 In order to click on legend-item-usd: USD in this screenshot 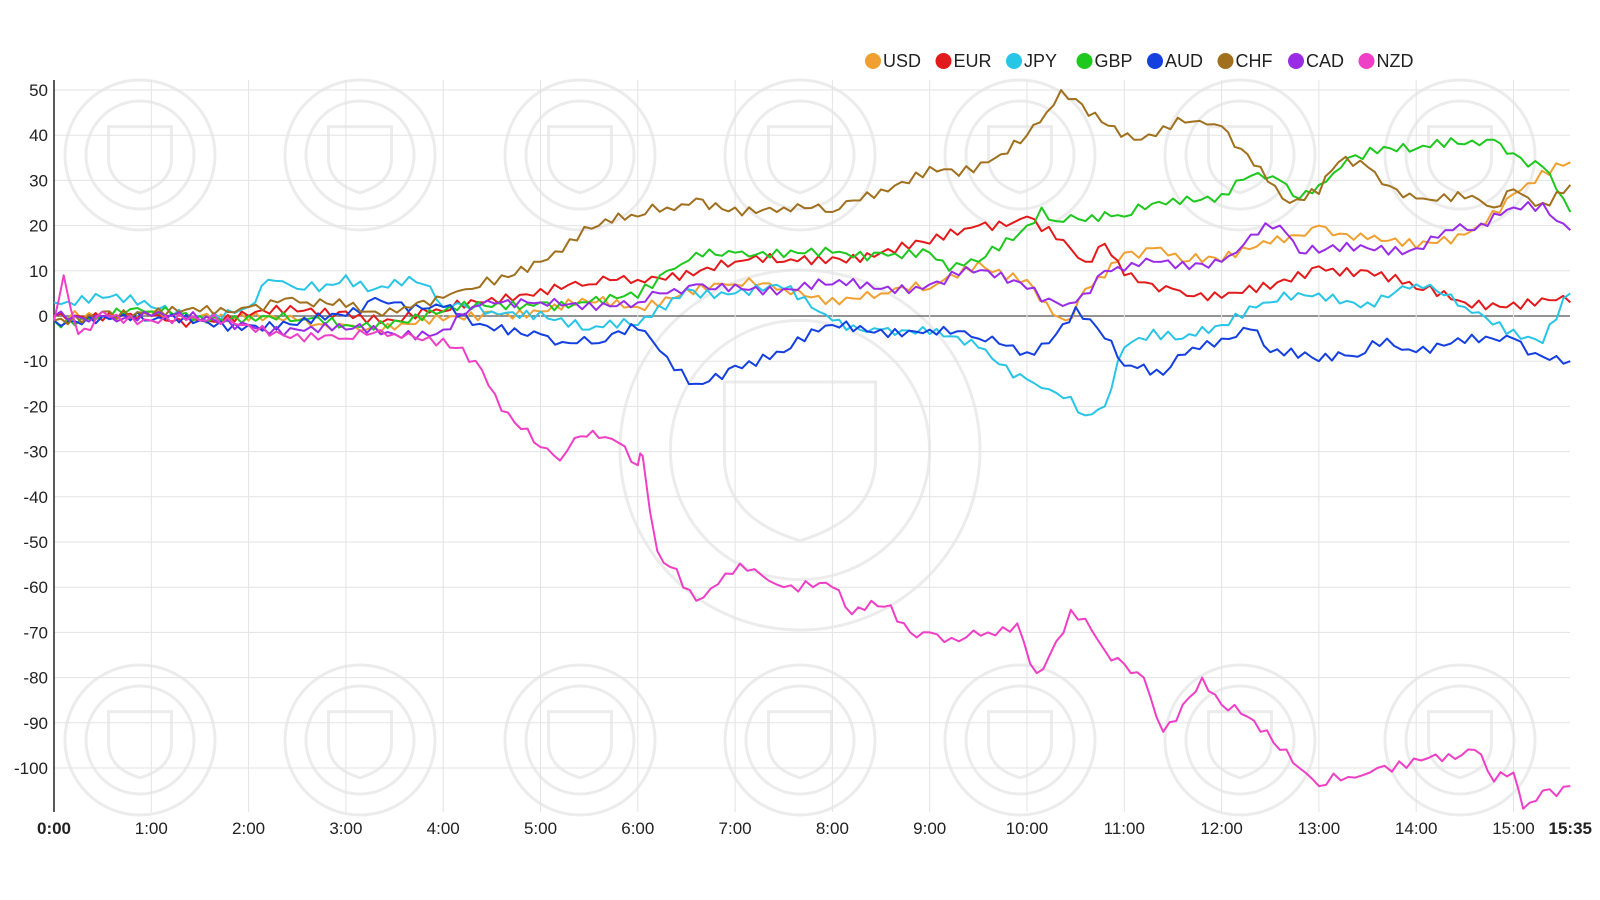, I will do `click(893, 61)`.